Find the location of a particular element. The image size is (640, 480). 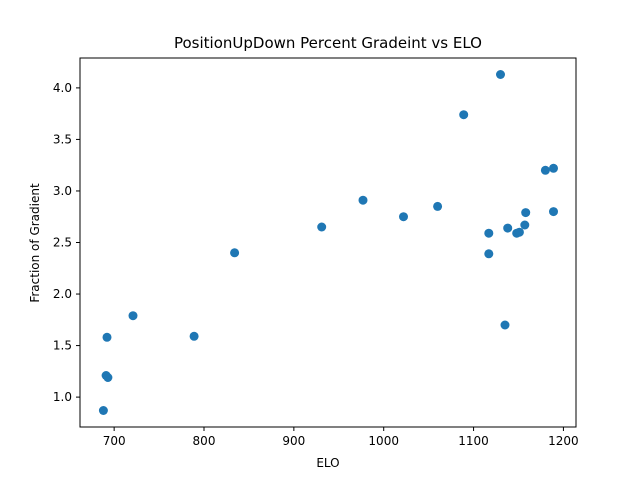

x-tick-label: 700 is located at coordinates (114, 441).